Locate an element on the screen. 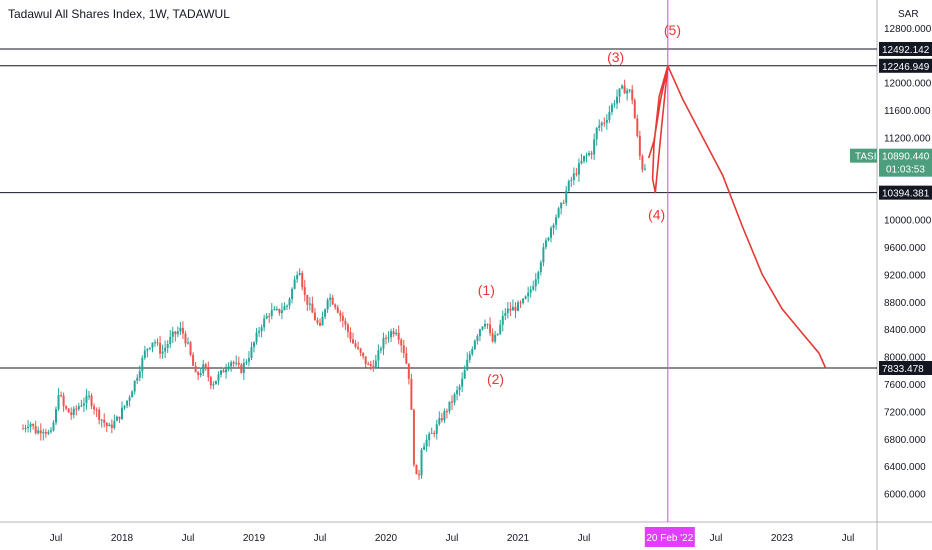 Image resolution: width=932 pixels, height=550 pixels. y-tick-label: 6400.000 is located at coordinates (905, 467).